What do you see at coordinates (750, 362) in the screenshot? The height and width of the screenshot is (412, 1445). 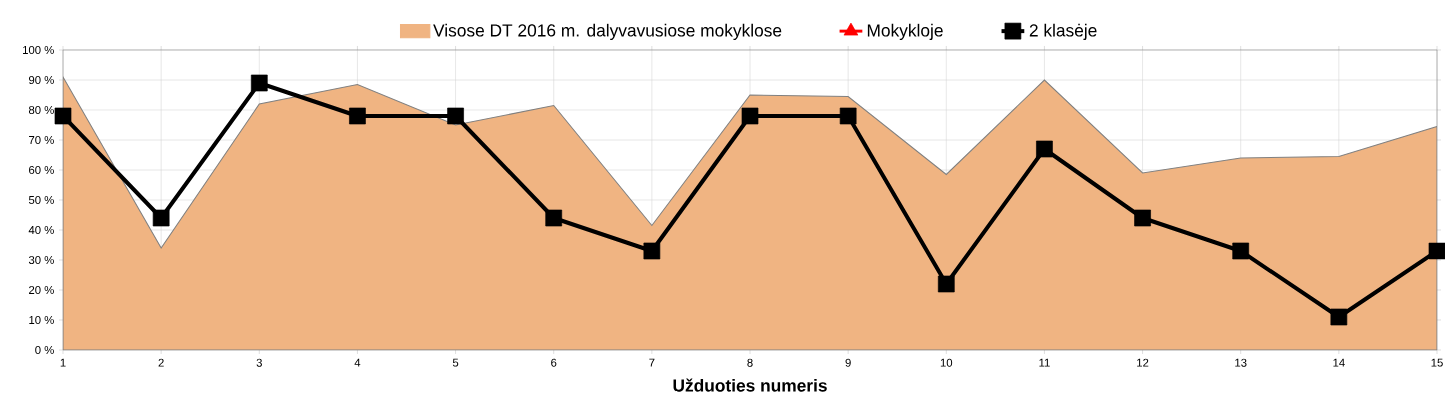 I see `x-tick-label: 8` at bounding box center [750, 362].